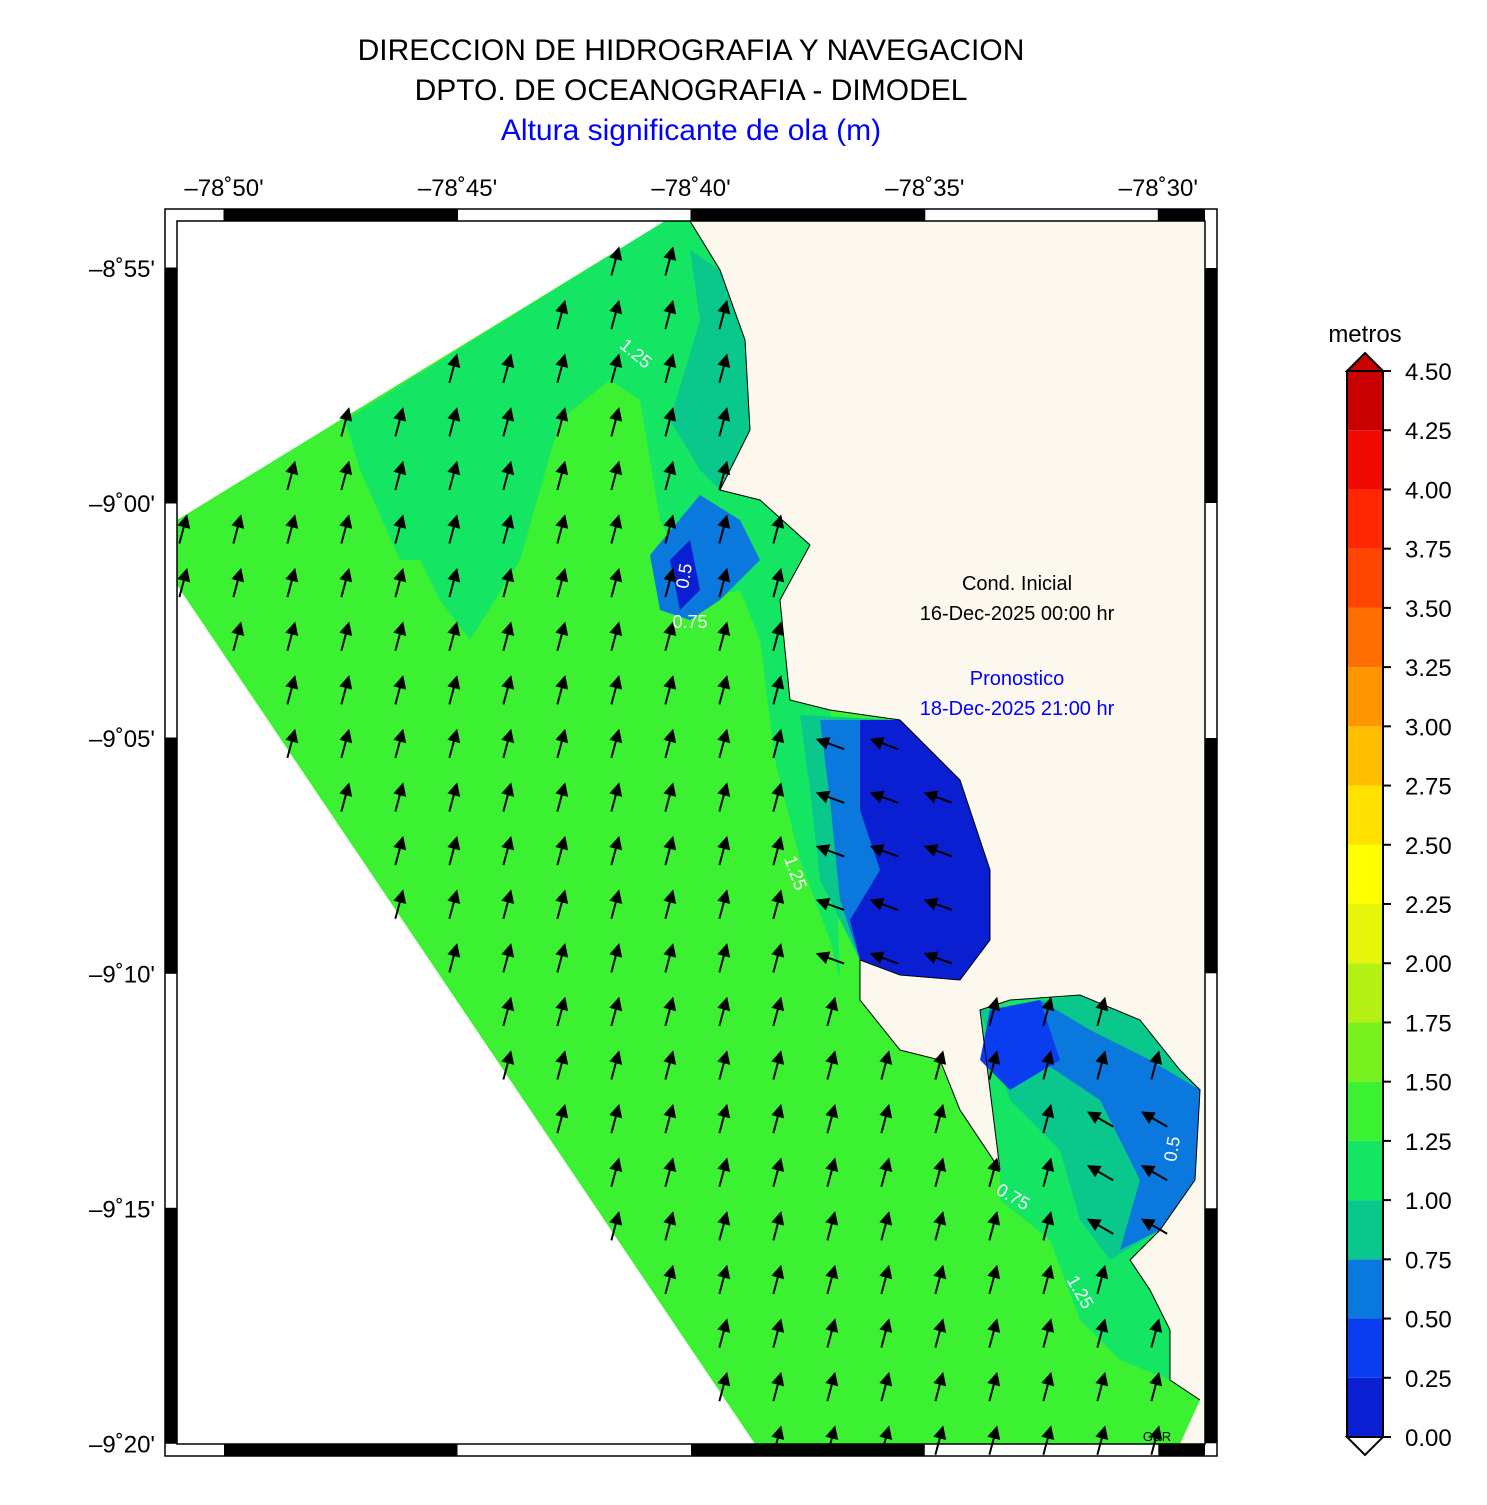 This screenshot has height=1505, width=1487. What do you see at coordinates (122, 1209) in the screenshot?
I see `lat-tick-label: –9˚15'` at bounding box center [122, 1209].